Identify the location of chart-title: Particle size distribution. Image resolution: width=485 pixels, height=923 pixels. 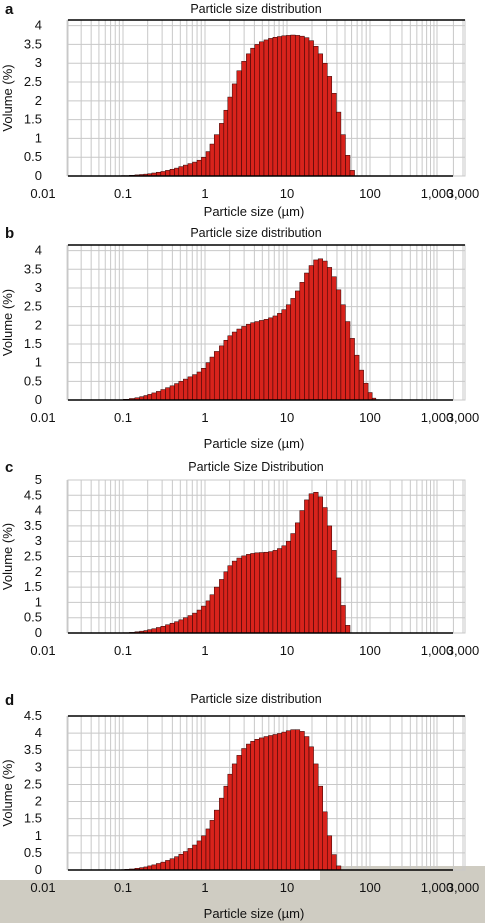
(255, 9).